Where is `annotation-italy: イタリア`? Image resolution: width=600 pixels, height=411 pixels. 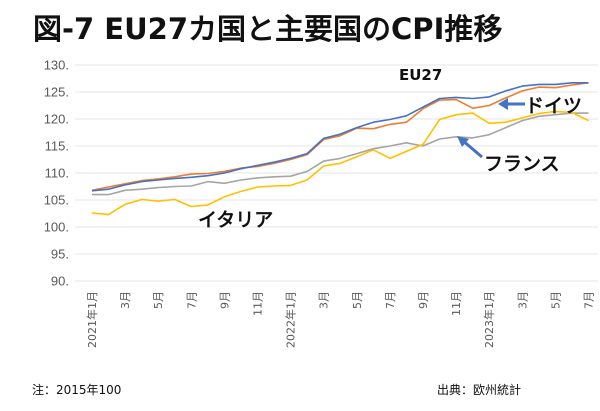 annotation-italy: イタリア is located at coordinates (235, 220).